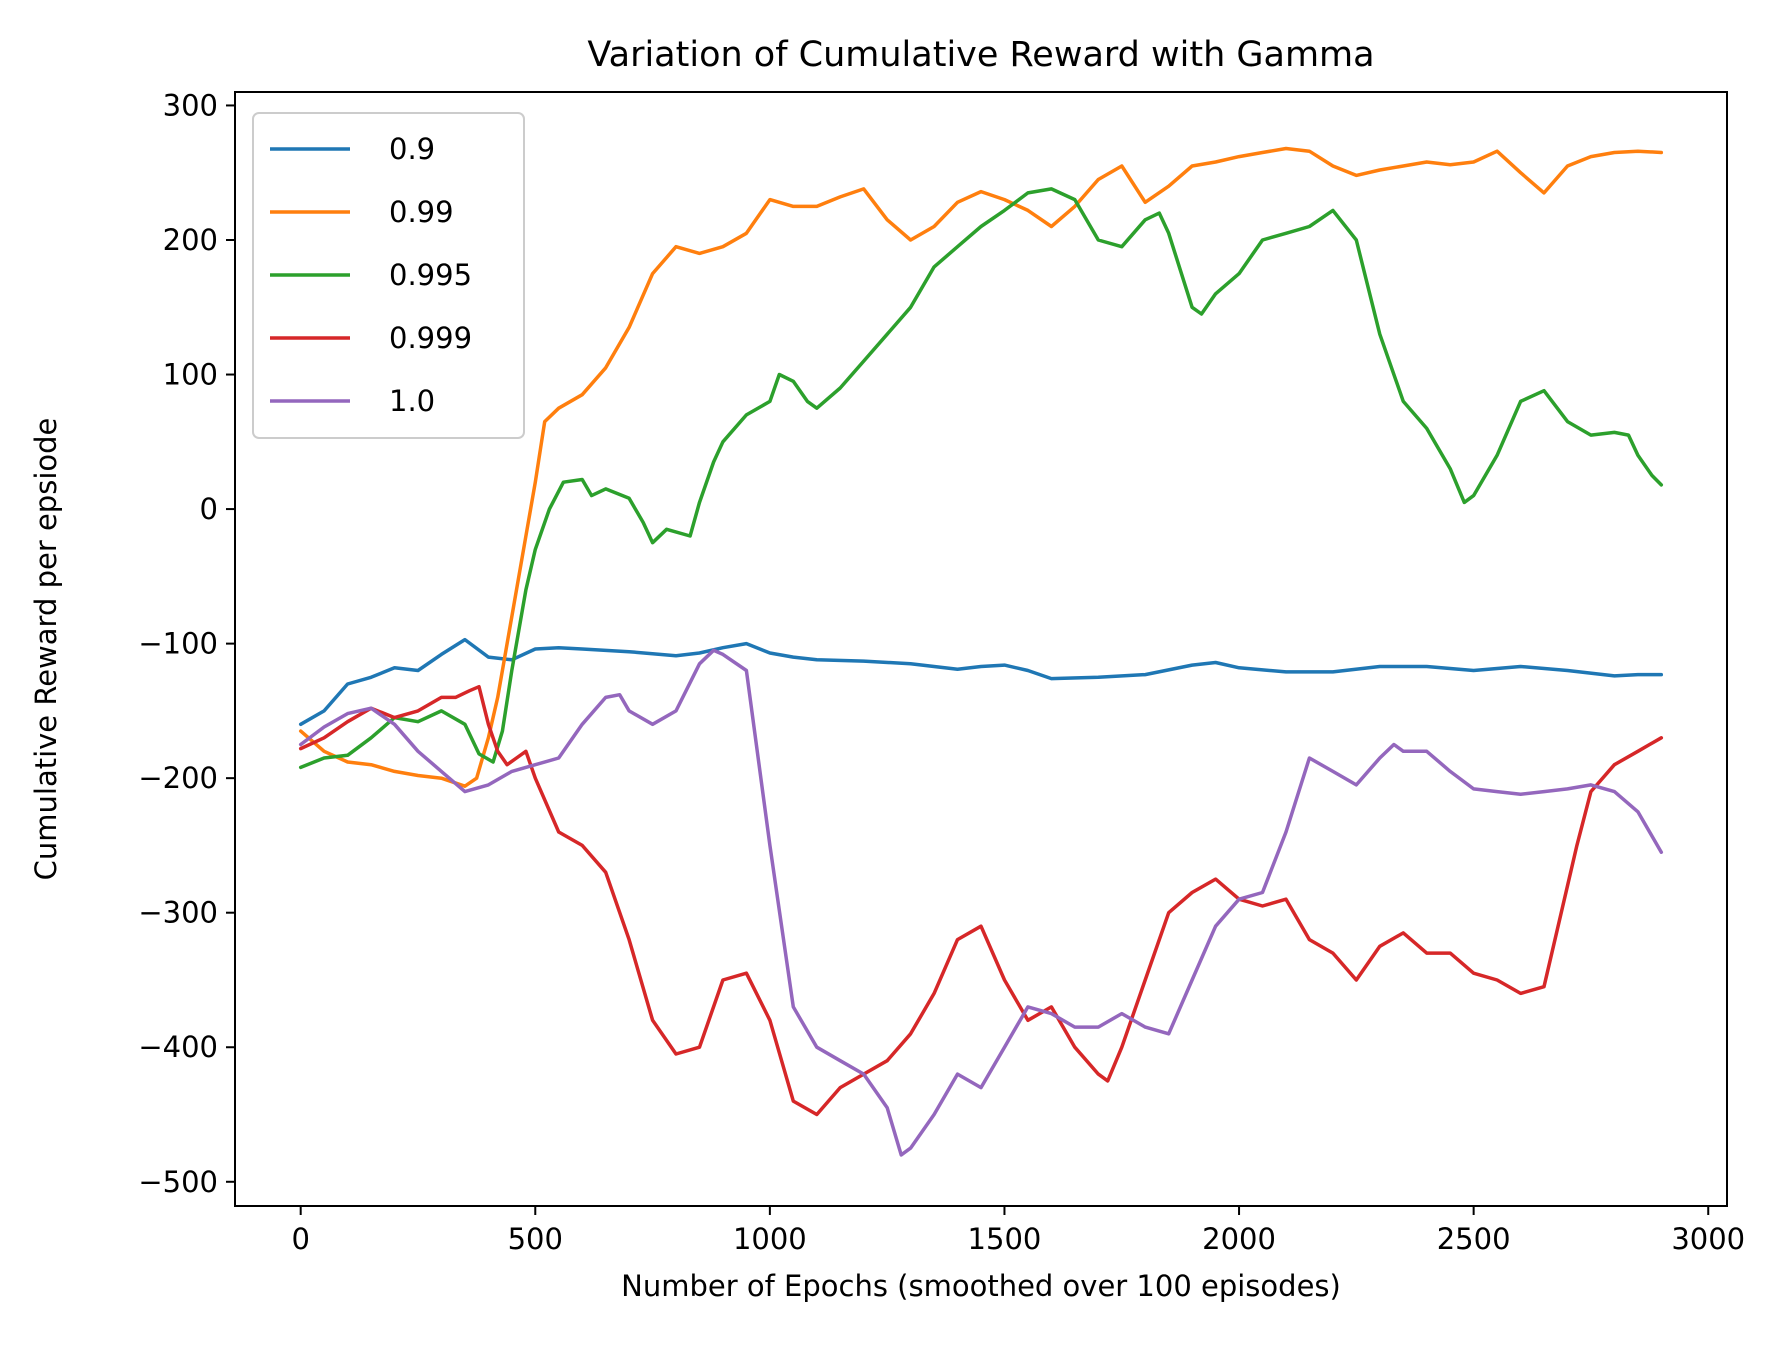 This screenshot has width=1782, height=1361. I want to click on y-tick-label: 200, so click(190, 240).